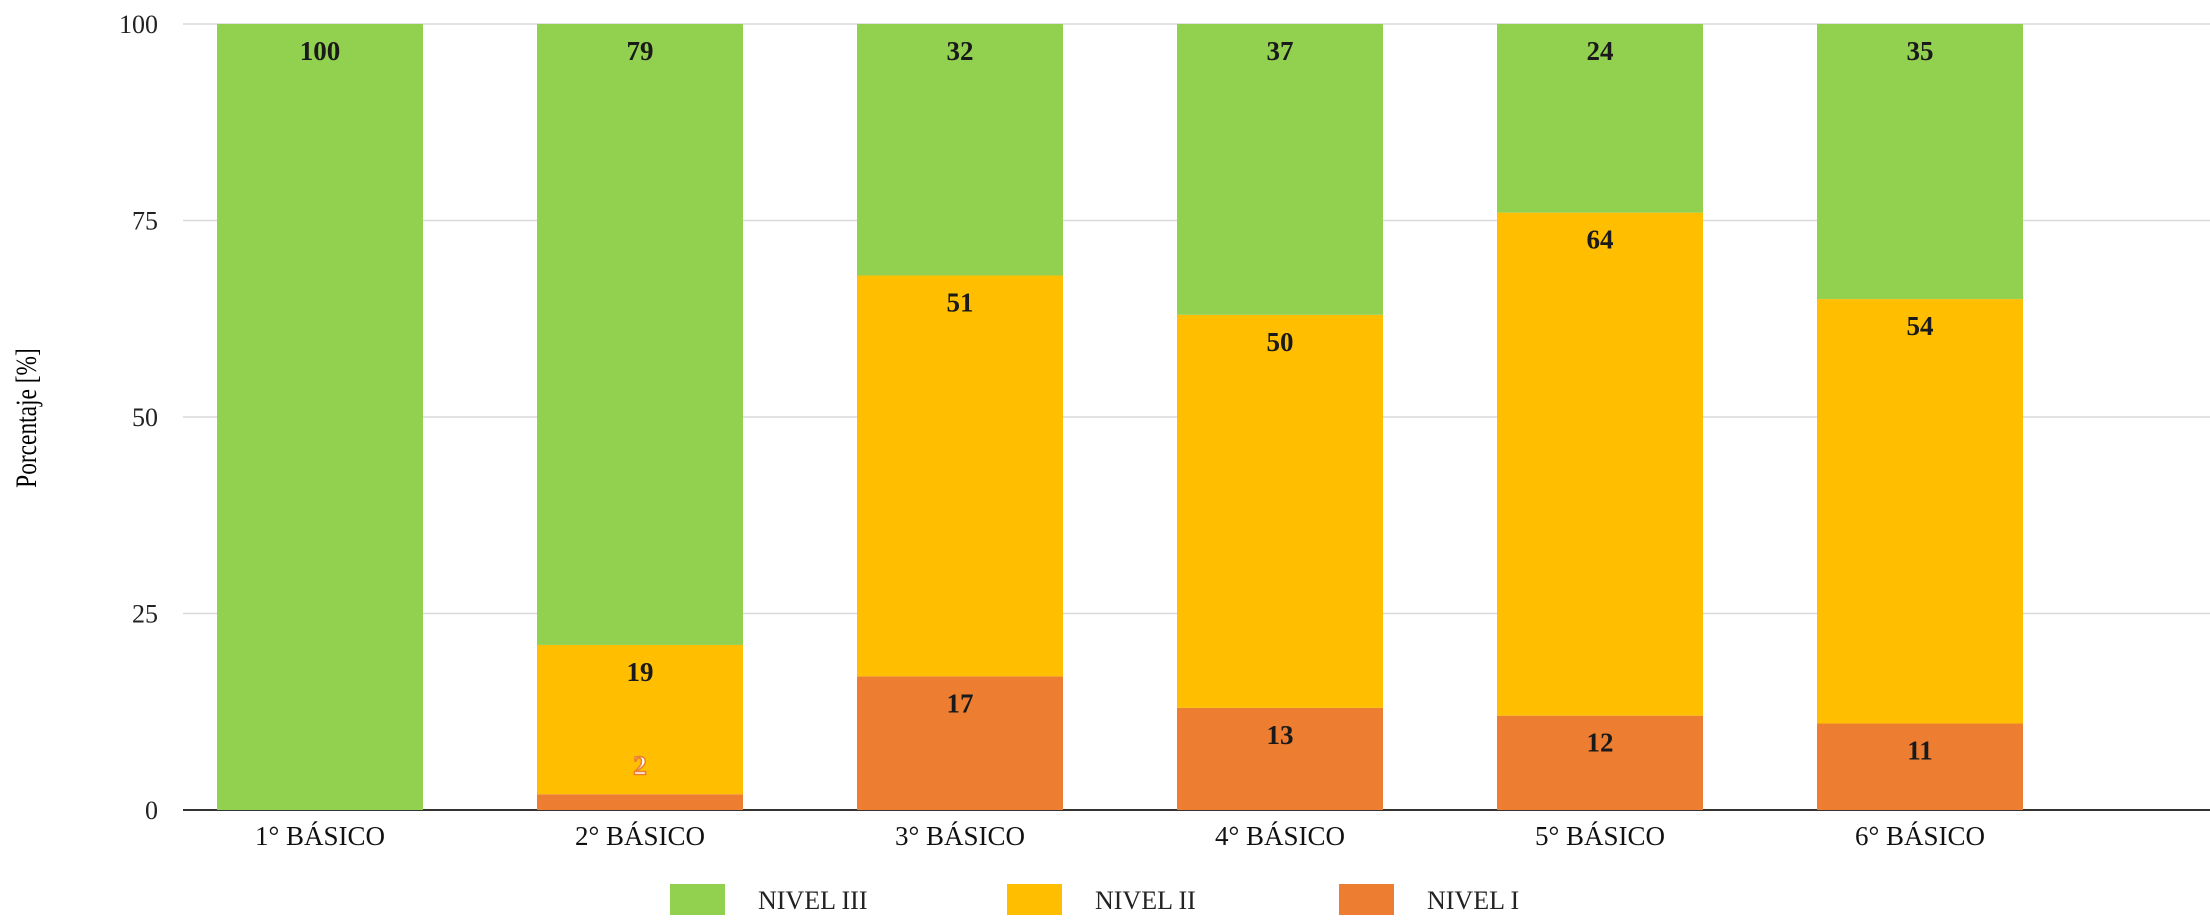 Image resolution: width=2210 pixels, height=920 pixels. What do you see at coordinates (1600, 836) in the screenshot?
I see `x-tick-label: 5° BÁSICO` at bounding box center [1600, 836].